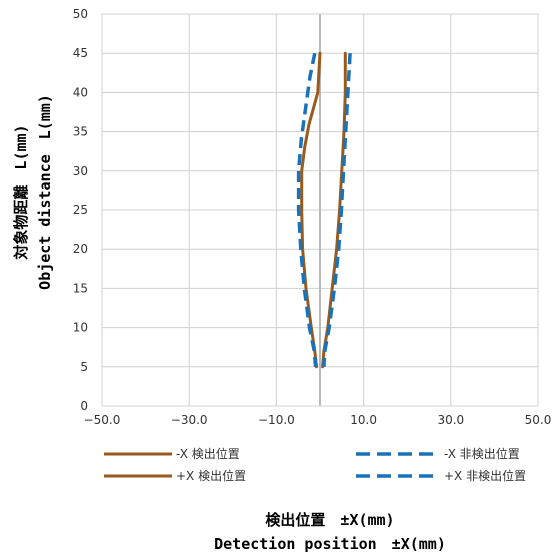  Describe the element at coordinates (80, 53) in the screenshot. I see `y-tick-label: 45` at that location.